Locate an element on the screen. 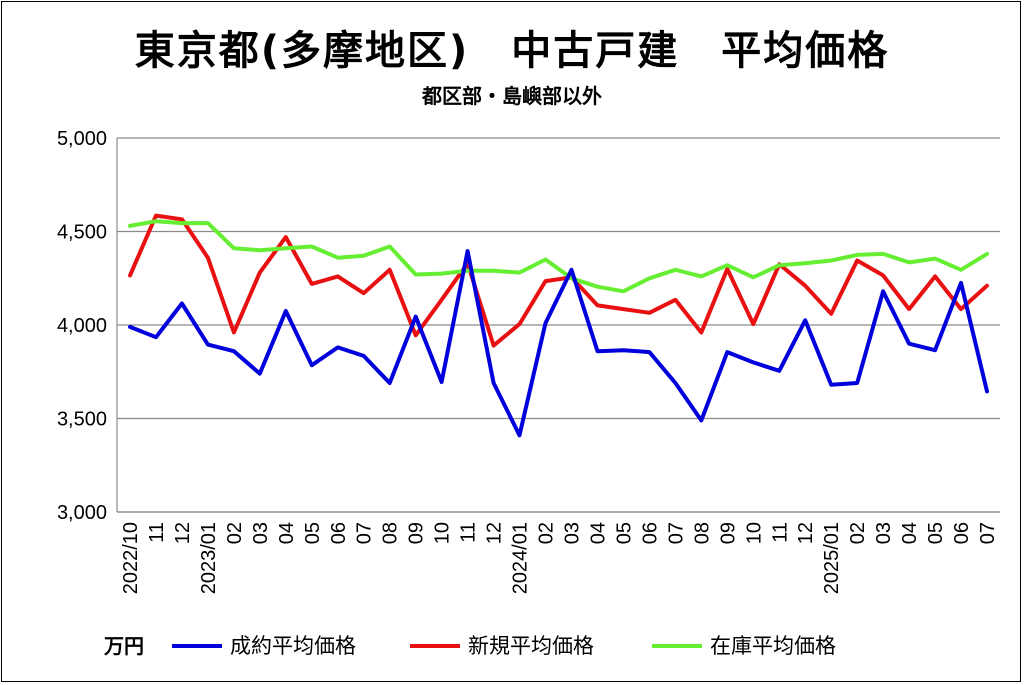 This screenshot has width=1024, height=685. y-tick-label: 3,500 is located at coordinates (82, 420).